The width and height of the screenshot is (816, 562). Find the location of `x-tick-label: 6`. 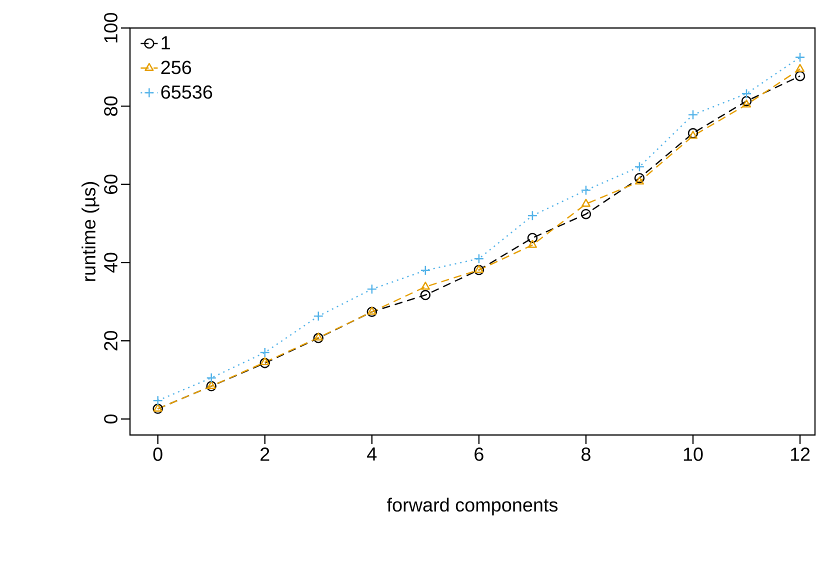

x-tick-label: 6 is located at coordinates (479, 454).